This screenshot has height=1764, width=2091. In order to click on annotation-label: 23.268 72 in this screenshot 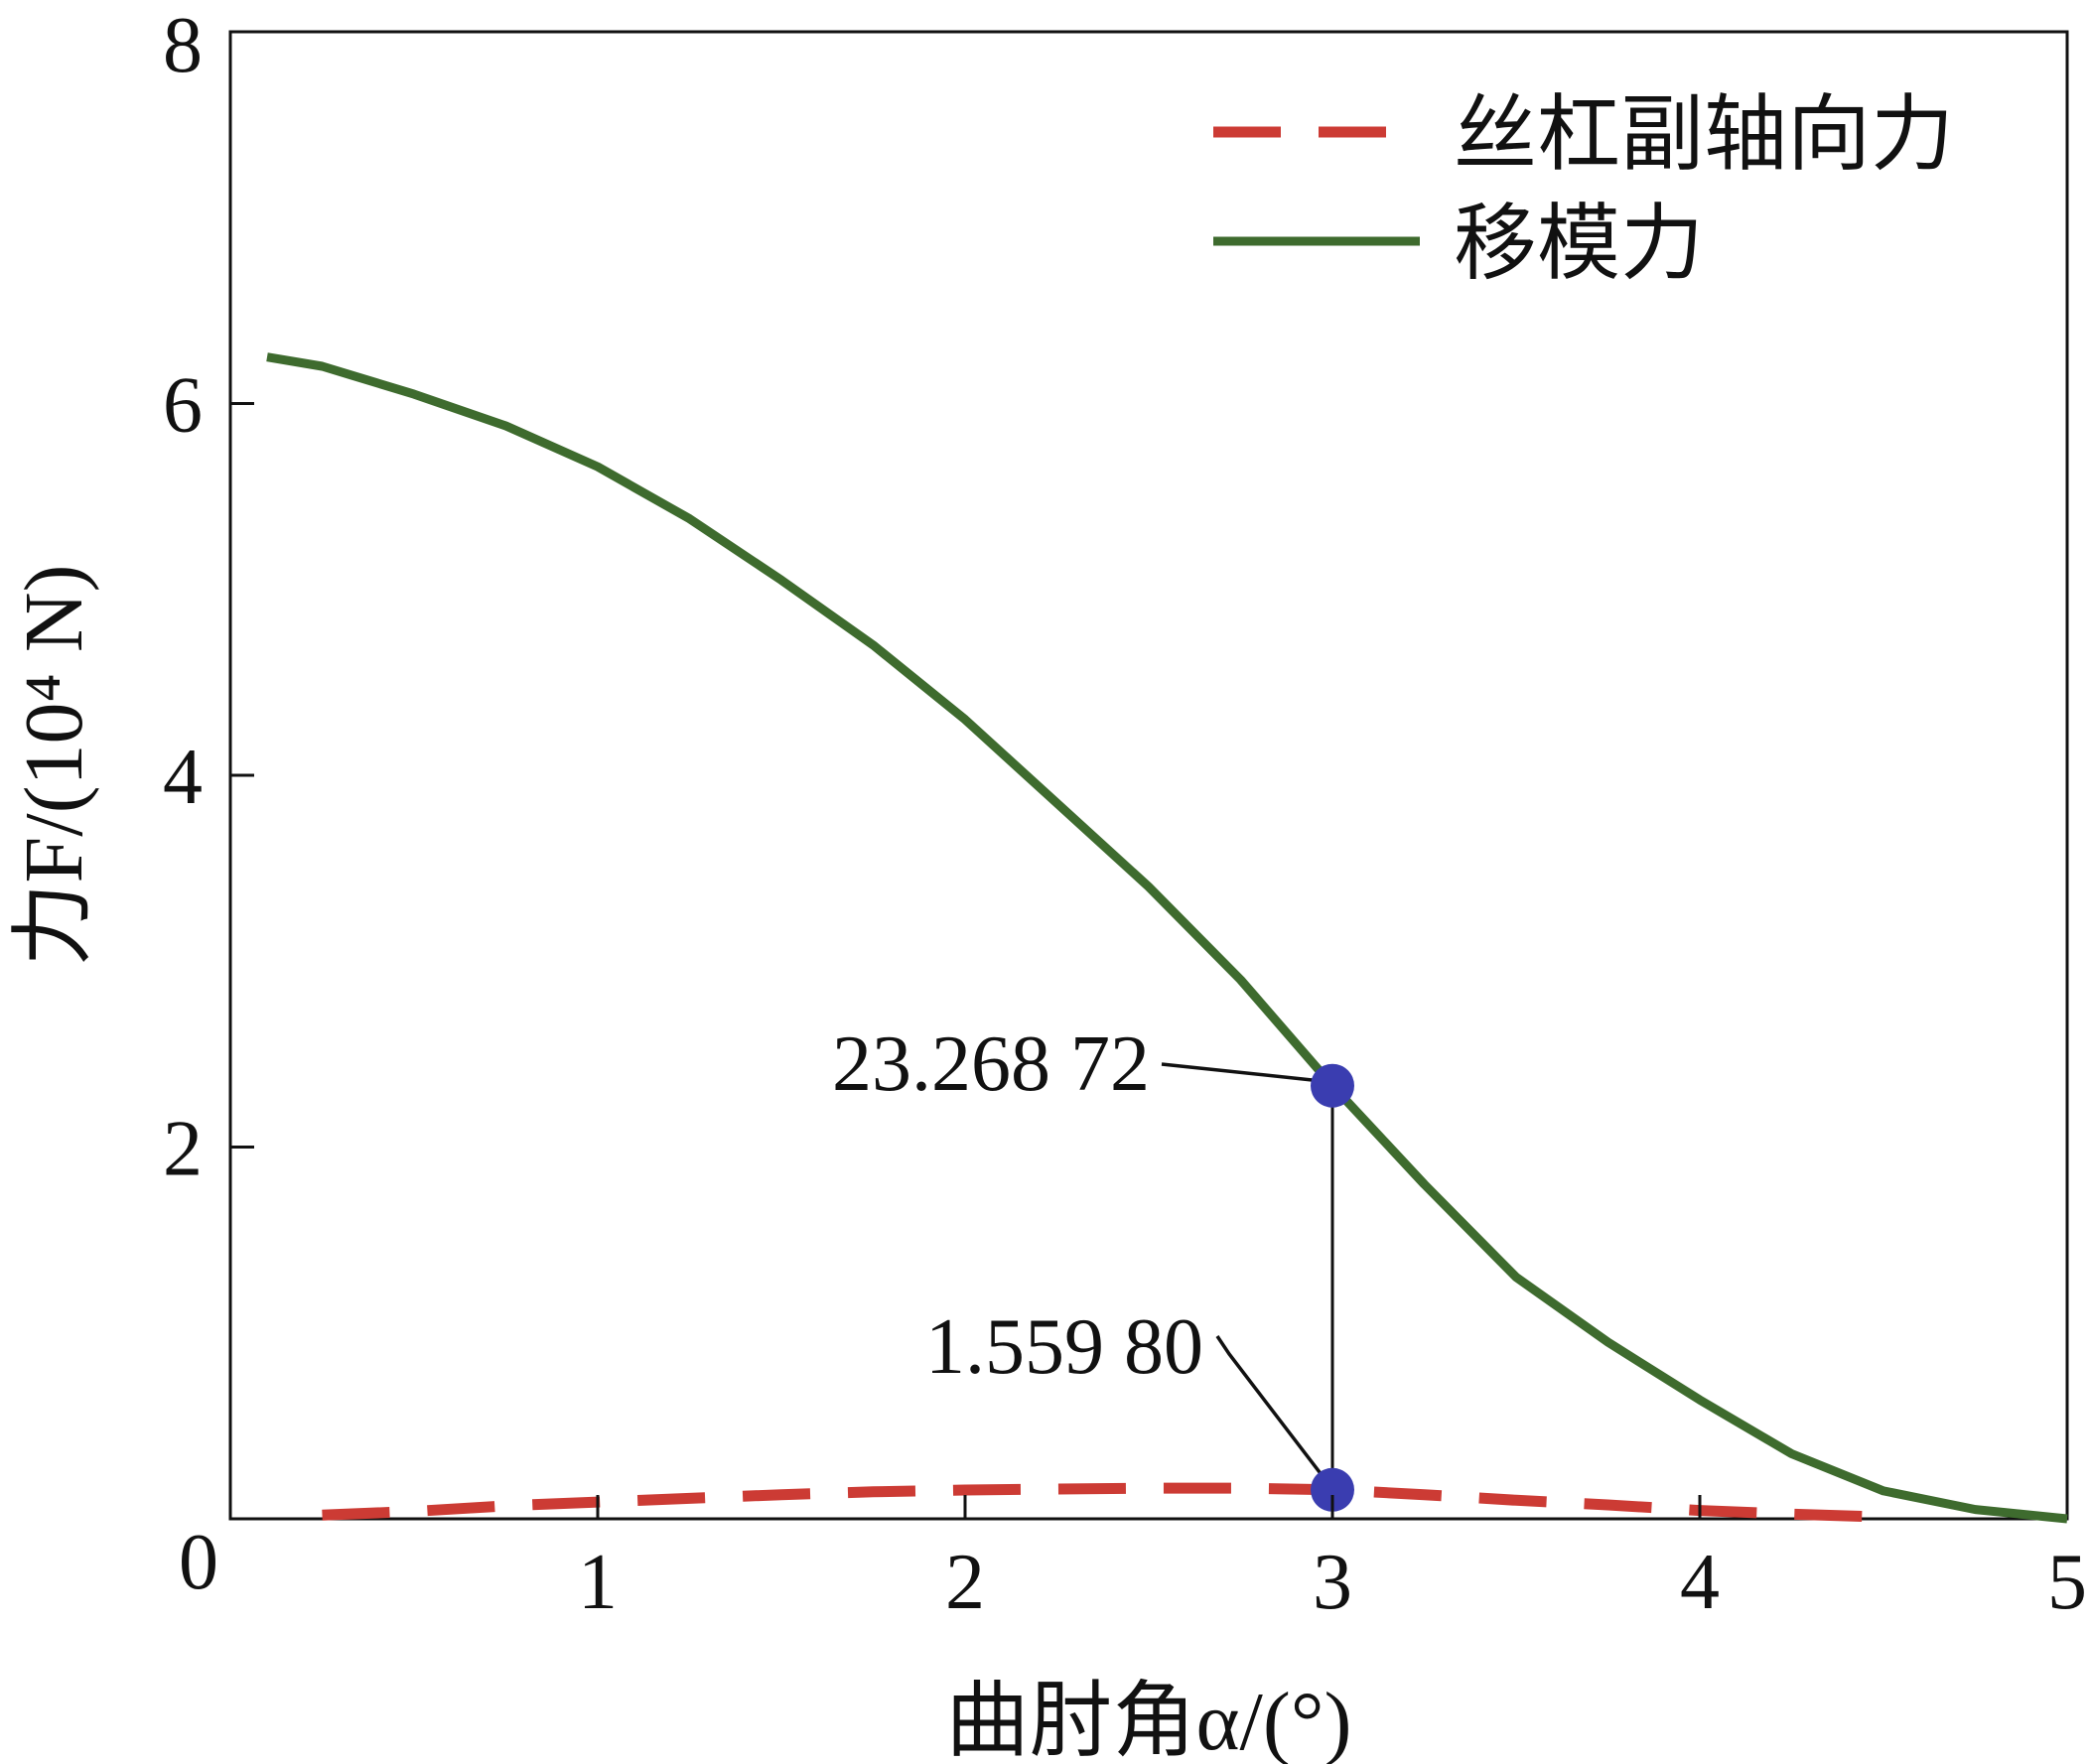, I will do `click(991, 1064)`.